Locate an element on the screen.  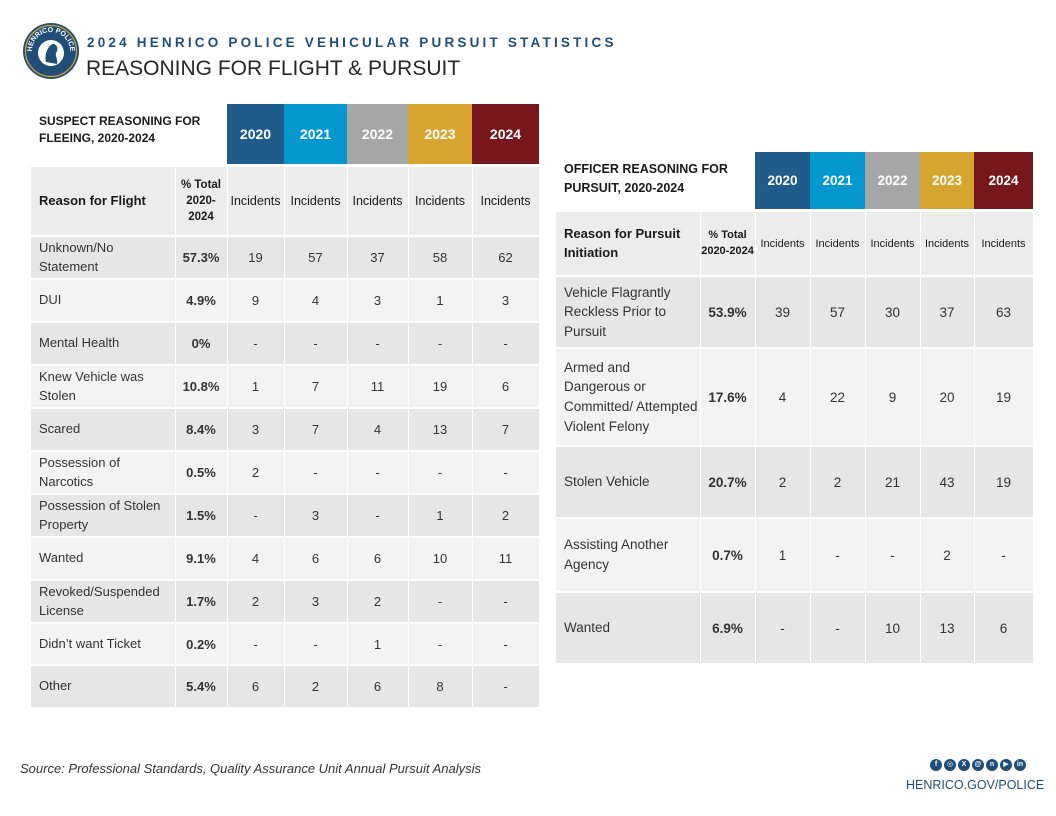
threads-icon: @ is located at coordinates (978, 765).